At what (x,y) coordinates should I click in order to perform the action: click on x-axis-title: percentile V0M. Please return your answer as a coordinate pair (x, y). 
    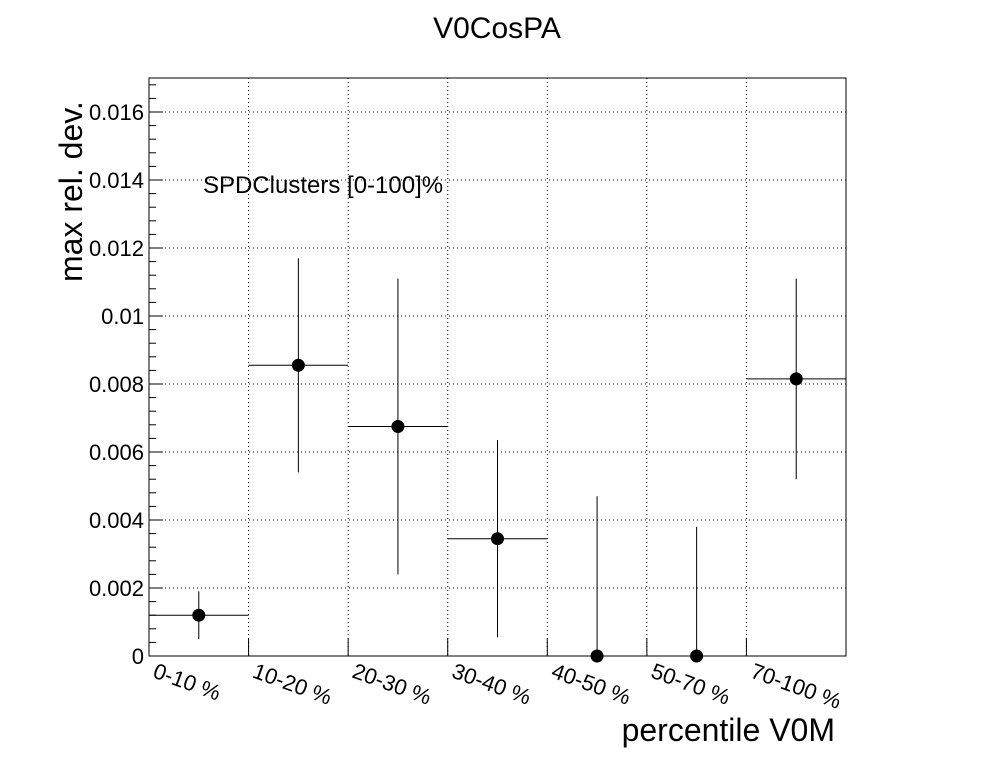
    Looking at the image, I should click on (728, 730).